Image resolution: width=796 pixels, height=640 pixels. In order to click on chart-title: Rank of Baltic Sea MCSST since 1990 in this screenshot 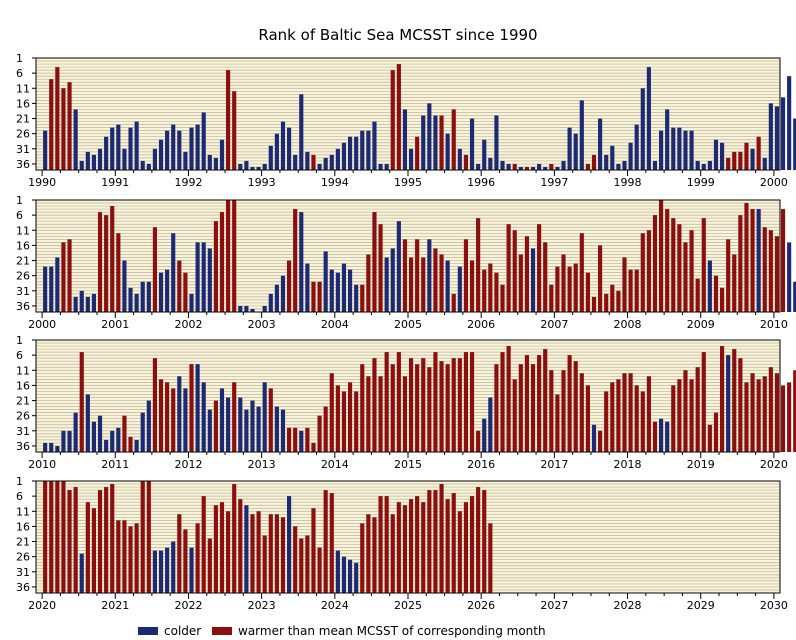, I will do `click(397, 35)`.